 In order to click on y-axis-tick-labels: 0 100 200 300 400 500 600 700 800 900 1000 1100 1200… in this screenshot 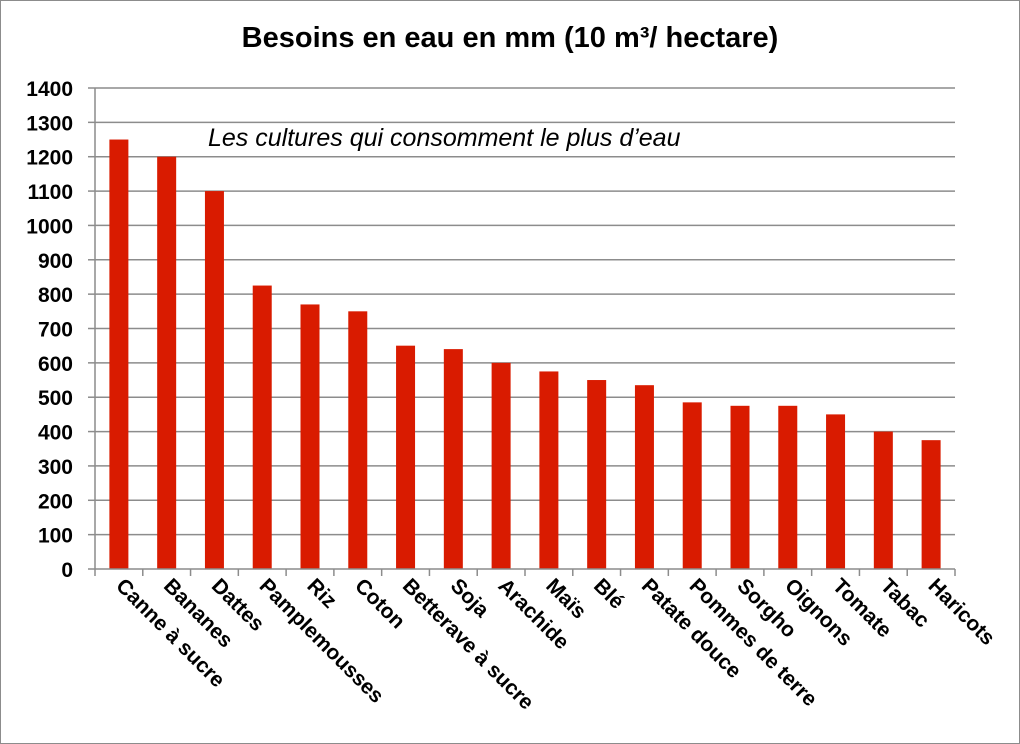, I will do `click(49, 330)`.